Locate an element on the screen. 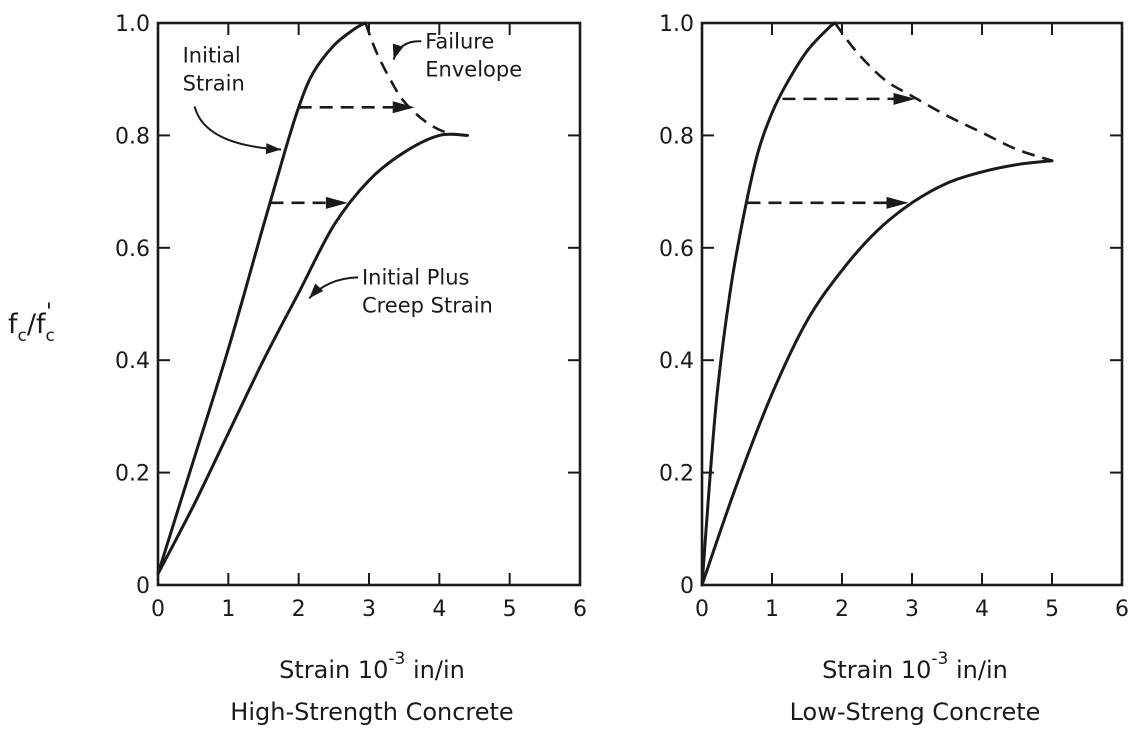  panel-caption: Low-Streng Concrete is located at coordinates (915, 712).